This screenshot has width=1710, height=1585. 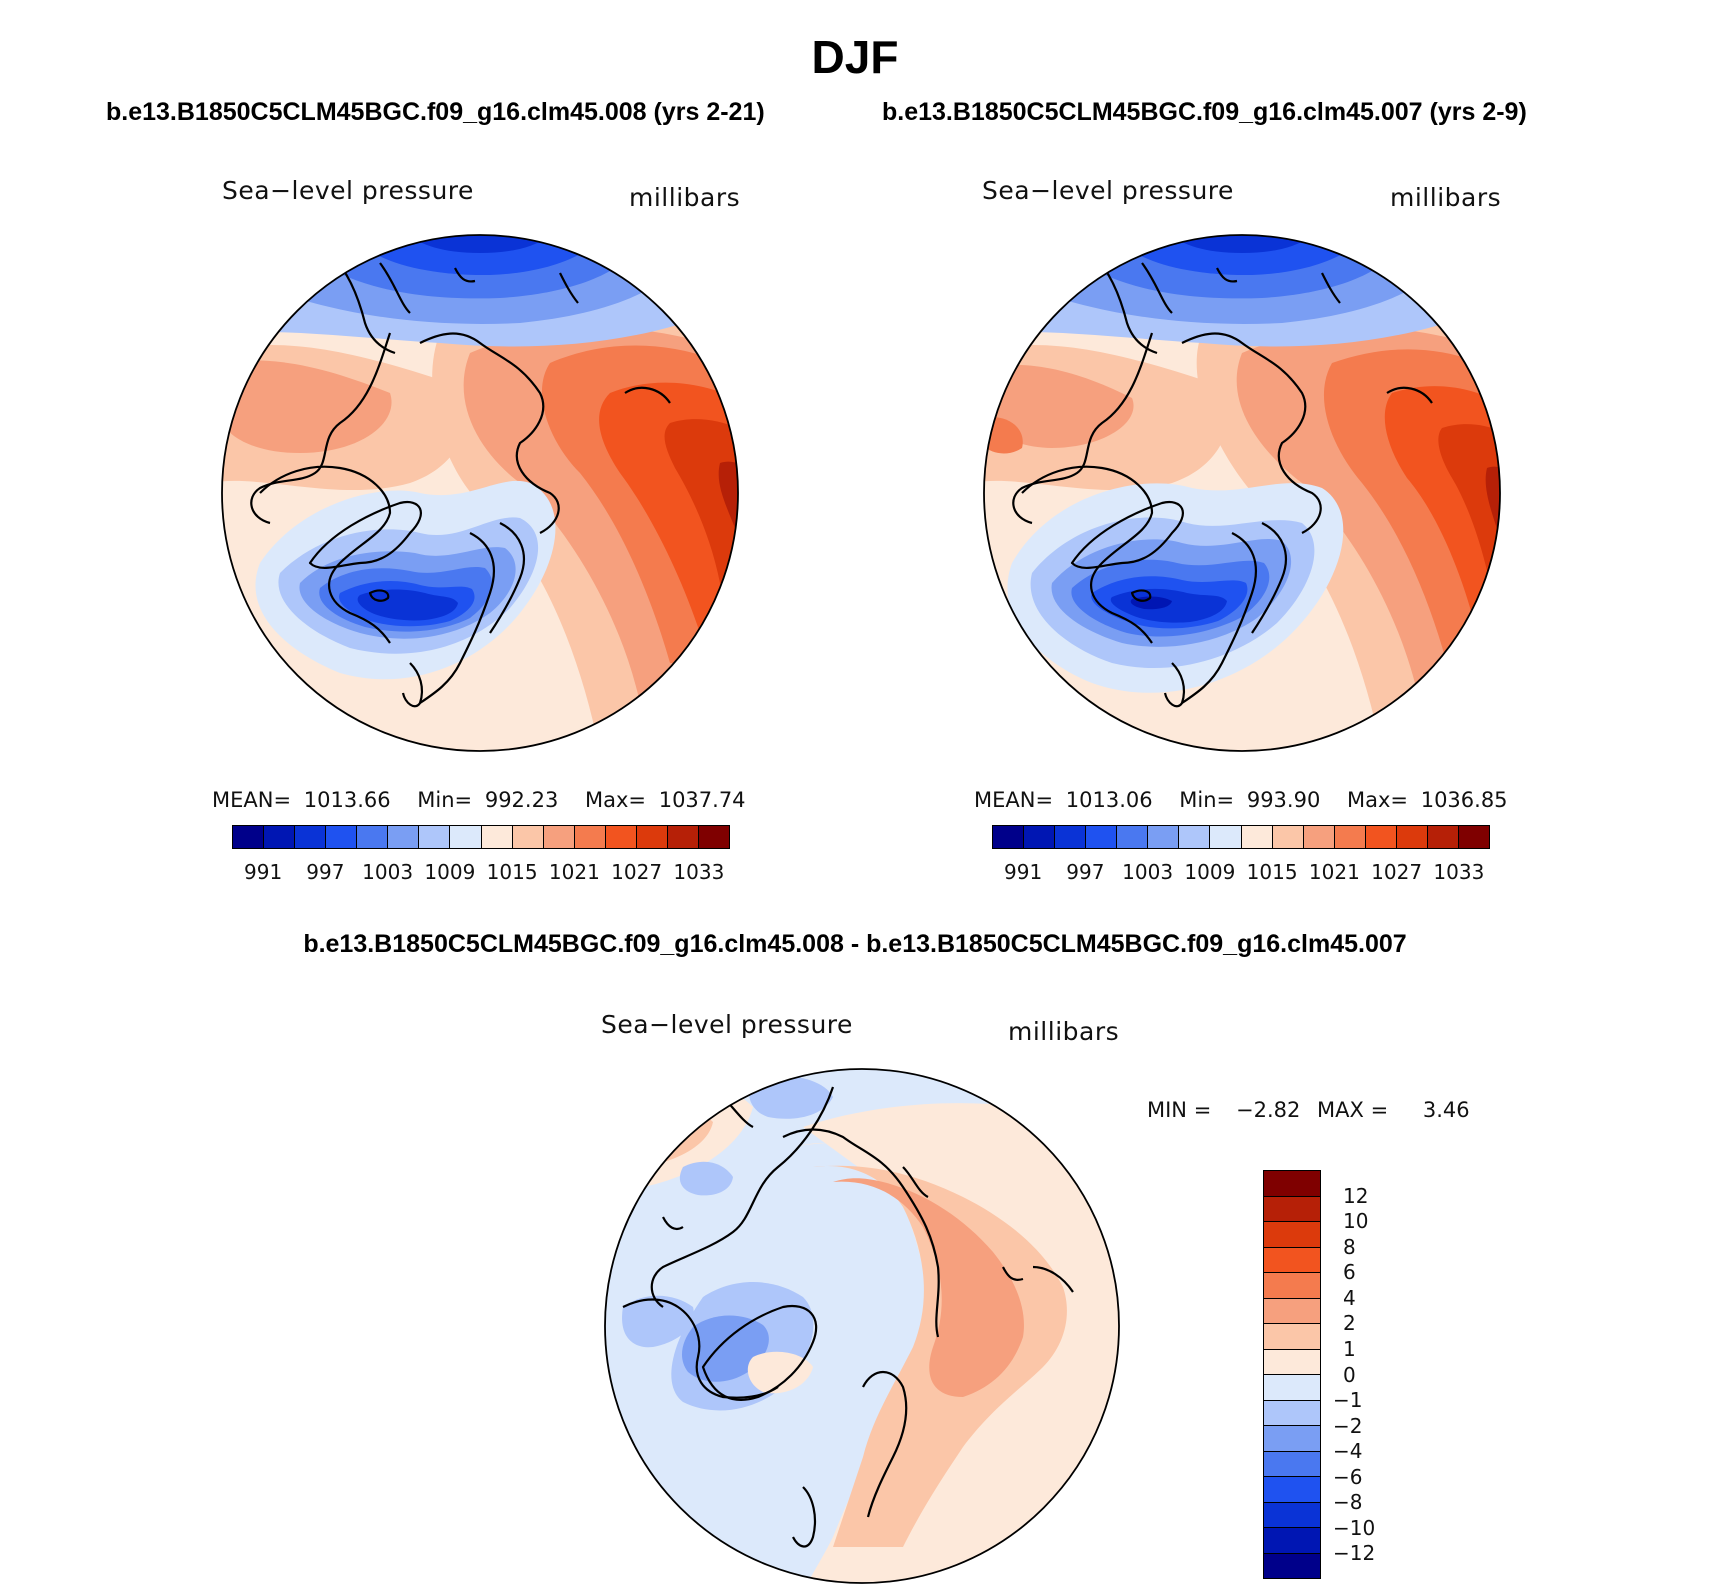 I want to click on left-max-label: Max=, so click(x=616, y=800).